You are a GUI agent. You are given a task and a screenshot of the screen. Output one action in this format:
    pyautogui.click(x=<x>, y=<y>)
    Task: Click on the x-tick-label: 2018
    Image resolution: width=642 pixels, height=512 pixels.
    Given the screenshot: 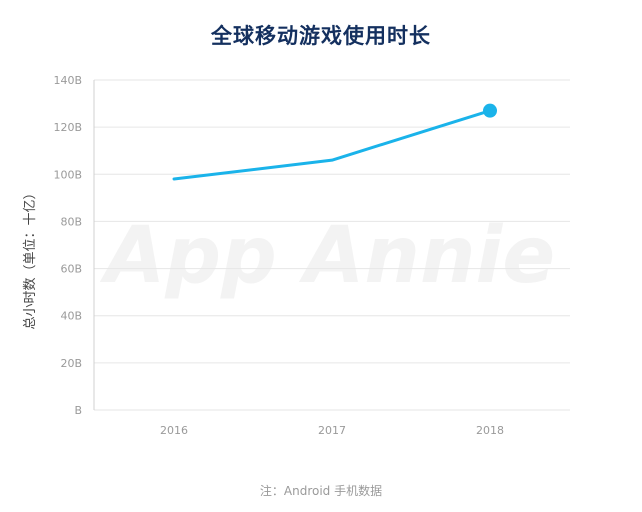 What is the action you would take?
    pyautogui.click(x=490, y=430)
    